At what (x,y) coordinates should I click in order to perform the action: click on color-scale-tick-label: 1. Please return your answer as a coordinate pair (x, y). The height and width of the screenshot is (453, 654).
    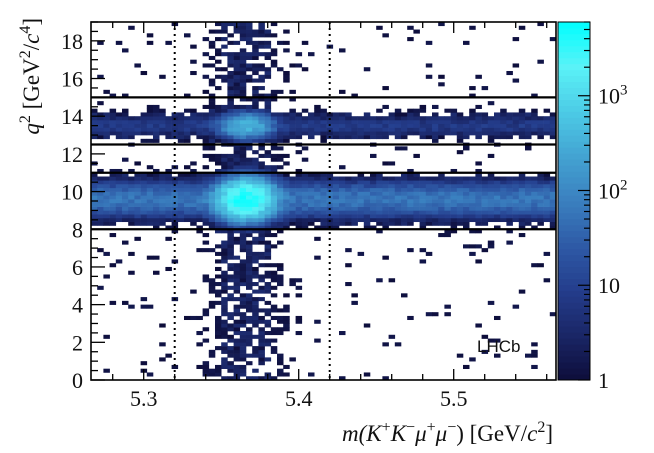
    Looking at the image, I should click on (603, 380).